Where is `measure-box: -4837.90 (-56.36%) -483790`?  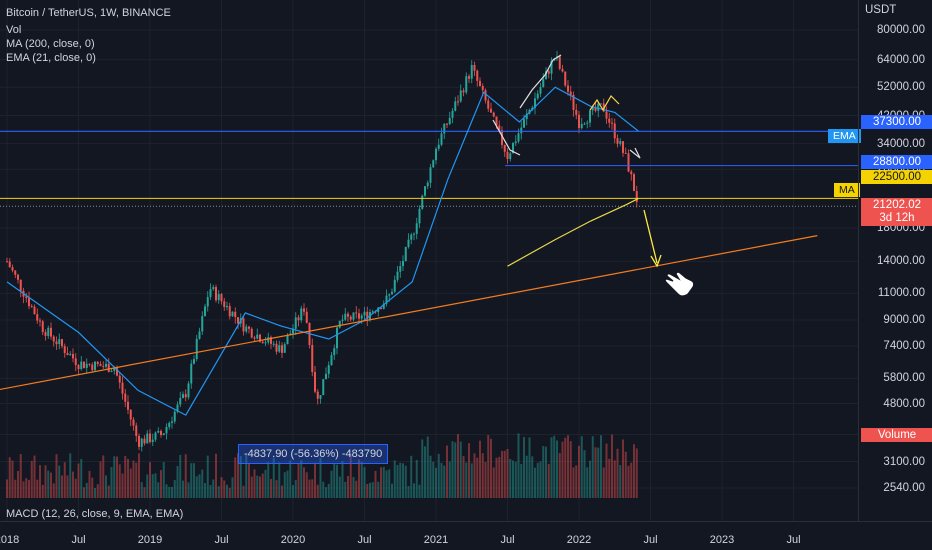 measure-box: -4837.90 (-56.36%) -483790 is located at coordinates (313, 454).